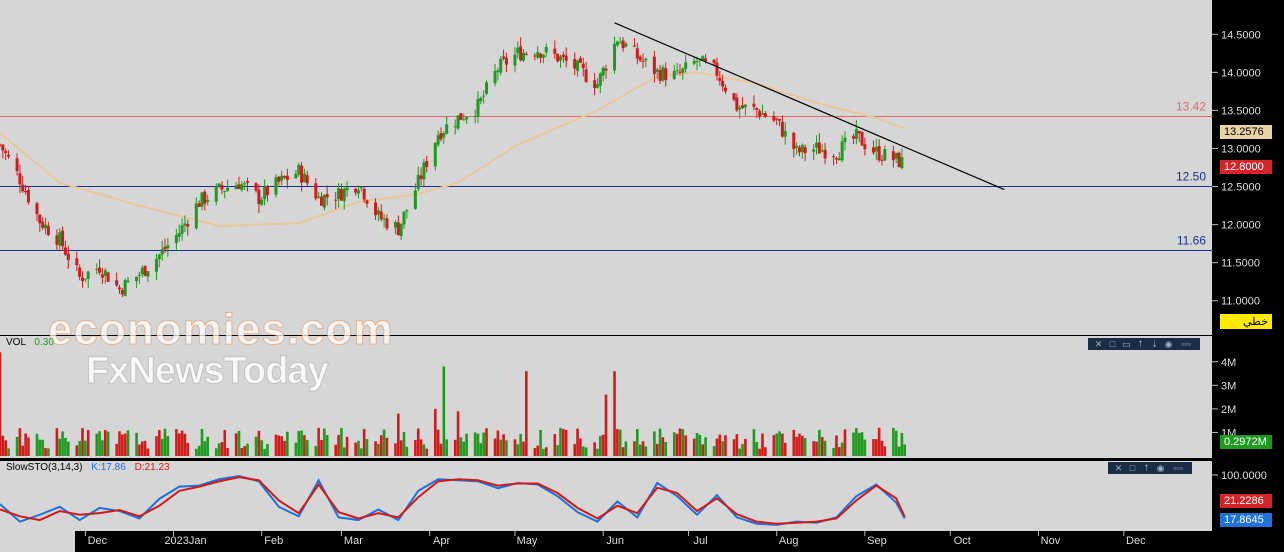 The height and width of the screenshot is (552, 1284). I want to click on watermark-economies: economies.com, so click(221, 330).